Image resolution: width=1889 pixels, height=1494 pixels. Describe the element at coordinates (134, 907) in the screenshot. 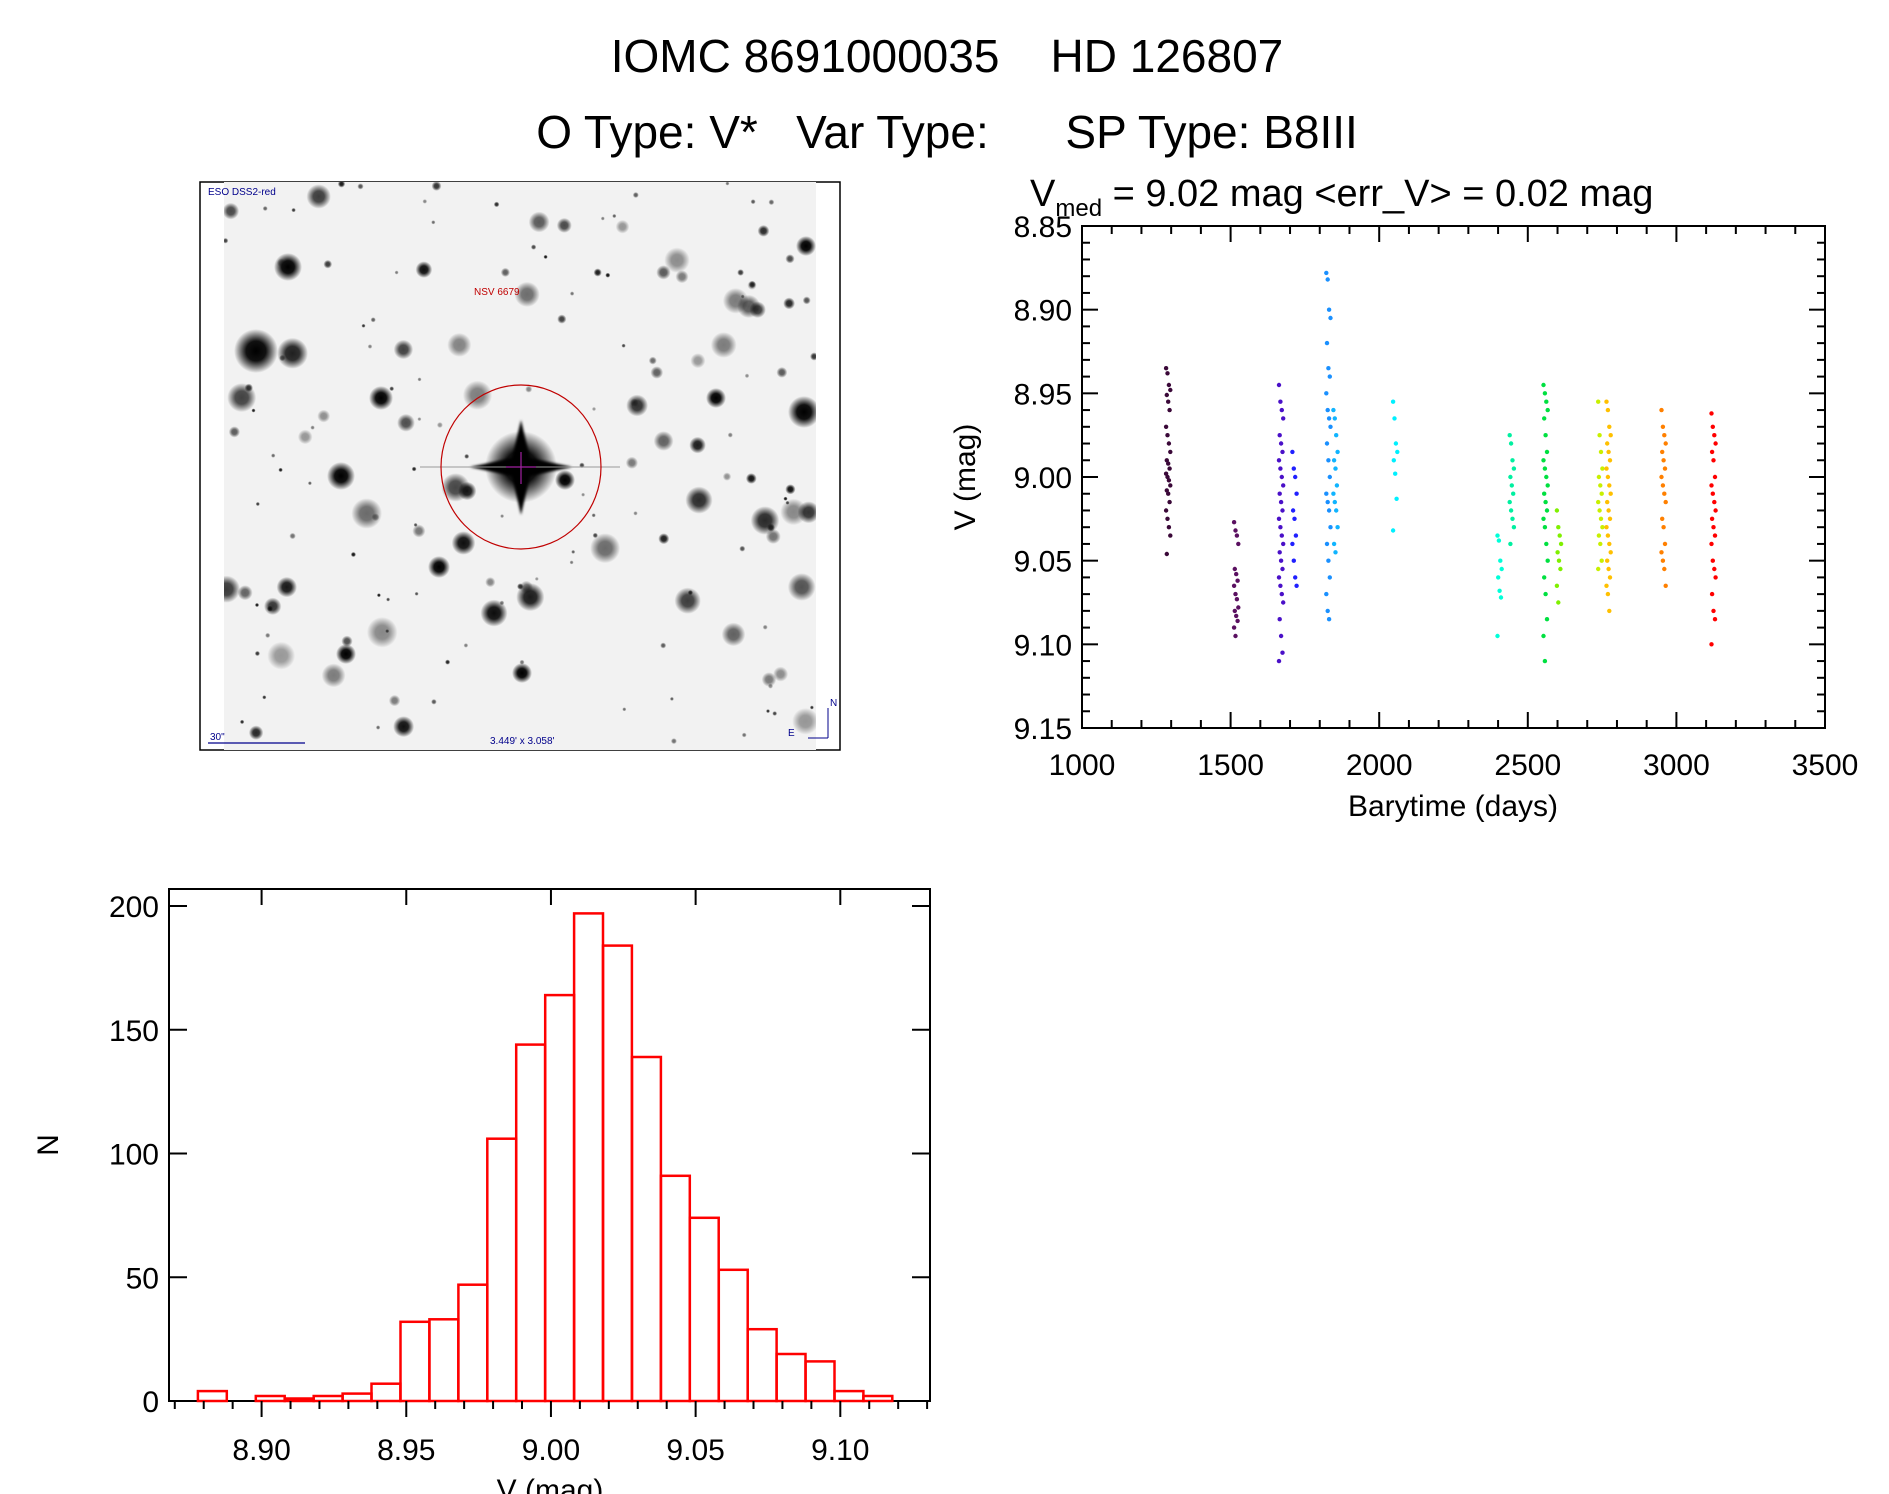

I see `y-tick-label: 200` at that location.